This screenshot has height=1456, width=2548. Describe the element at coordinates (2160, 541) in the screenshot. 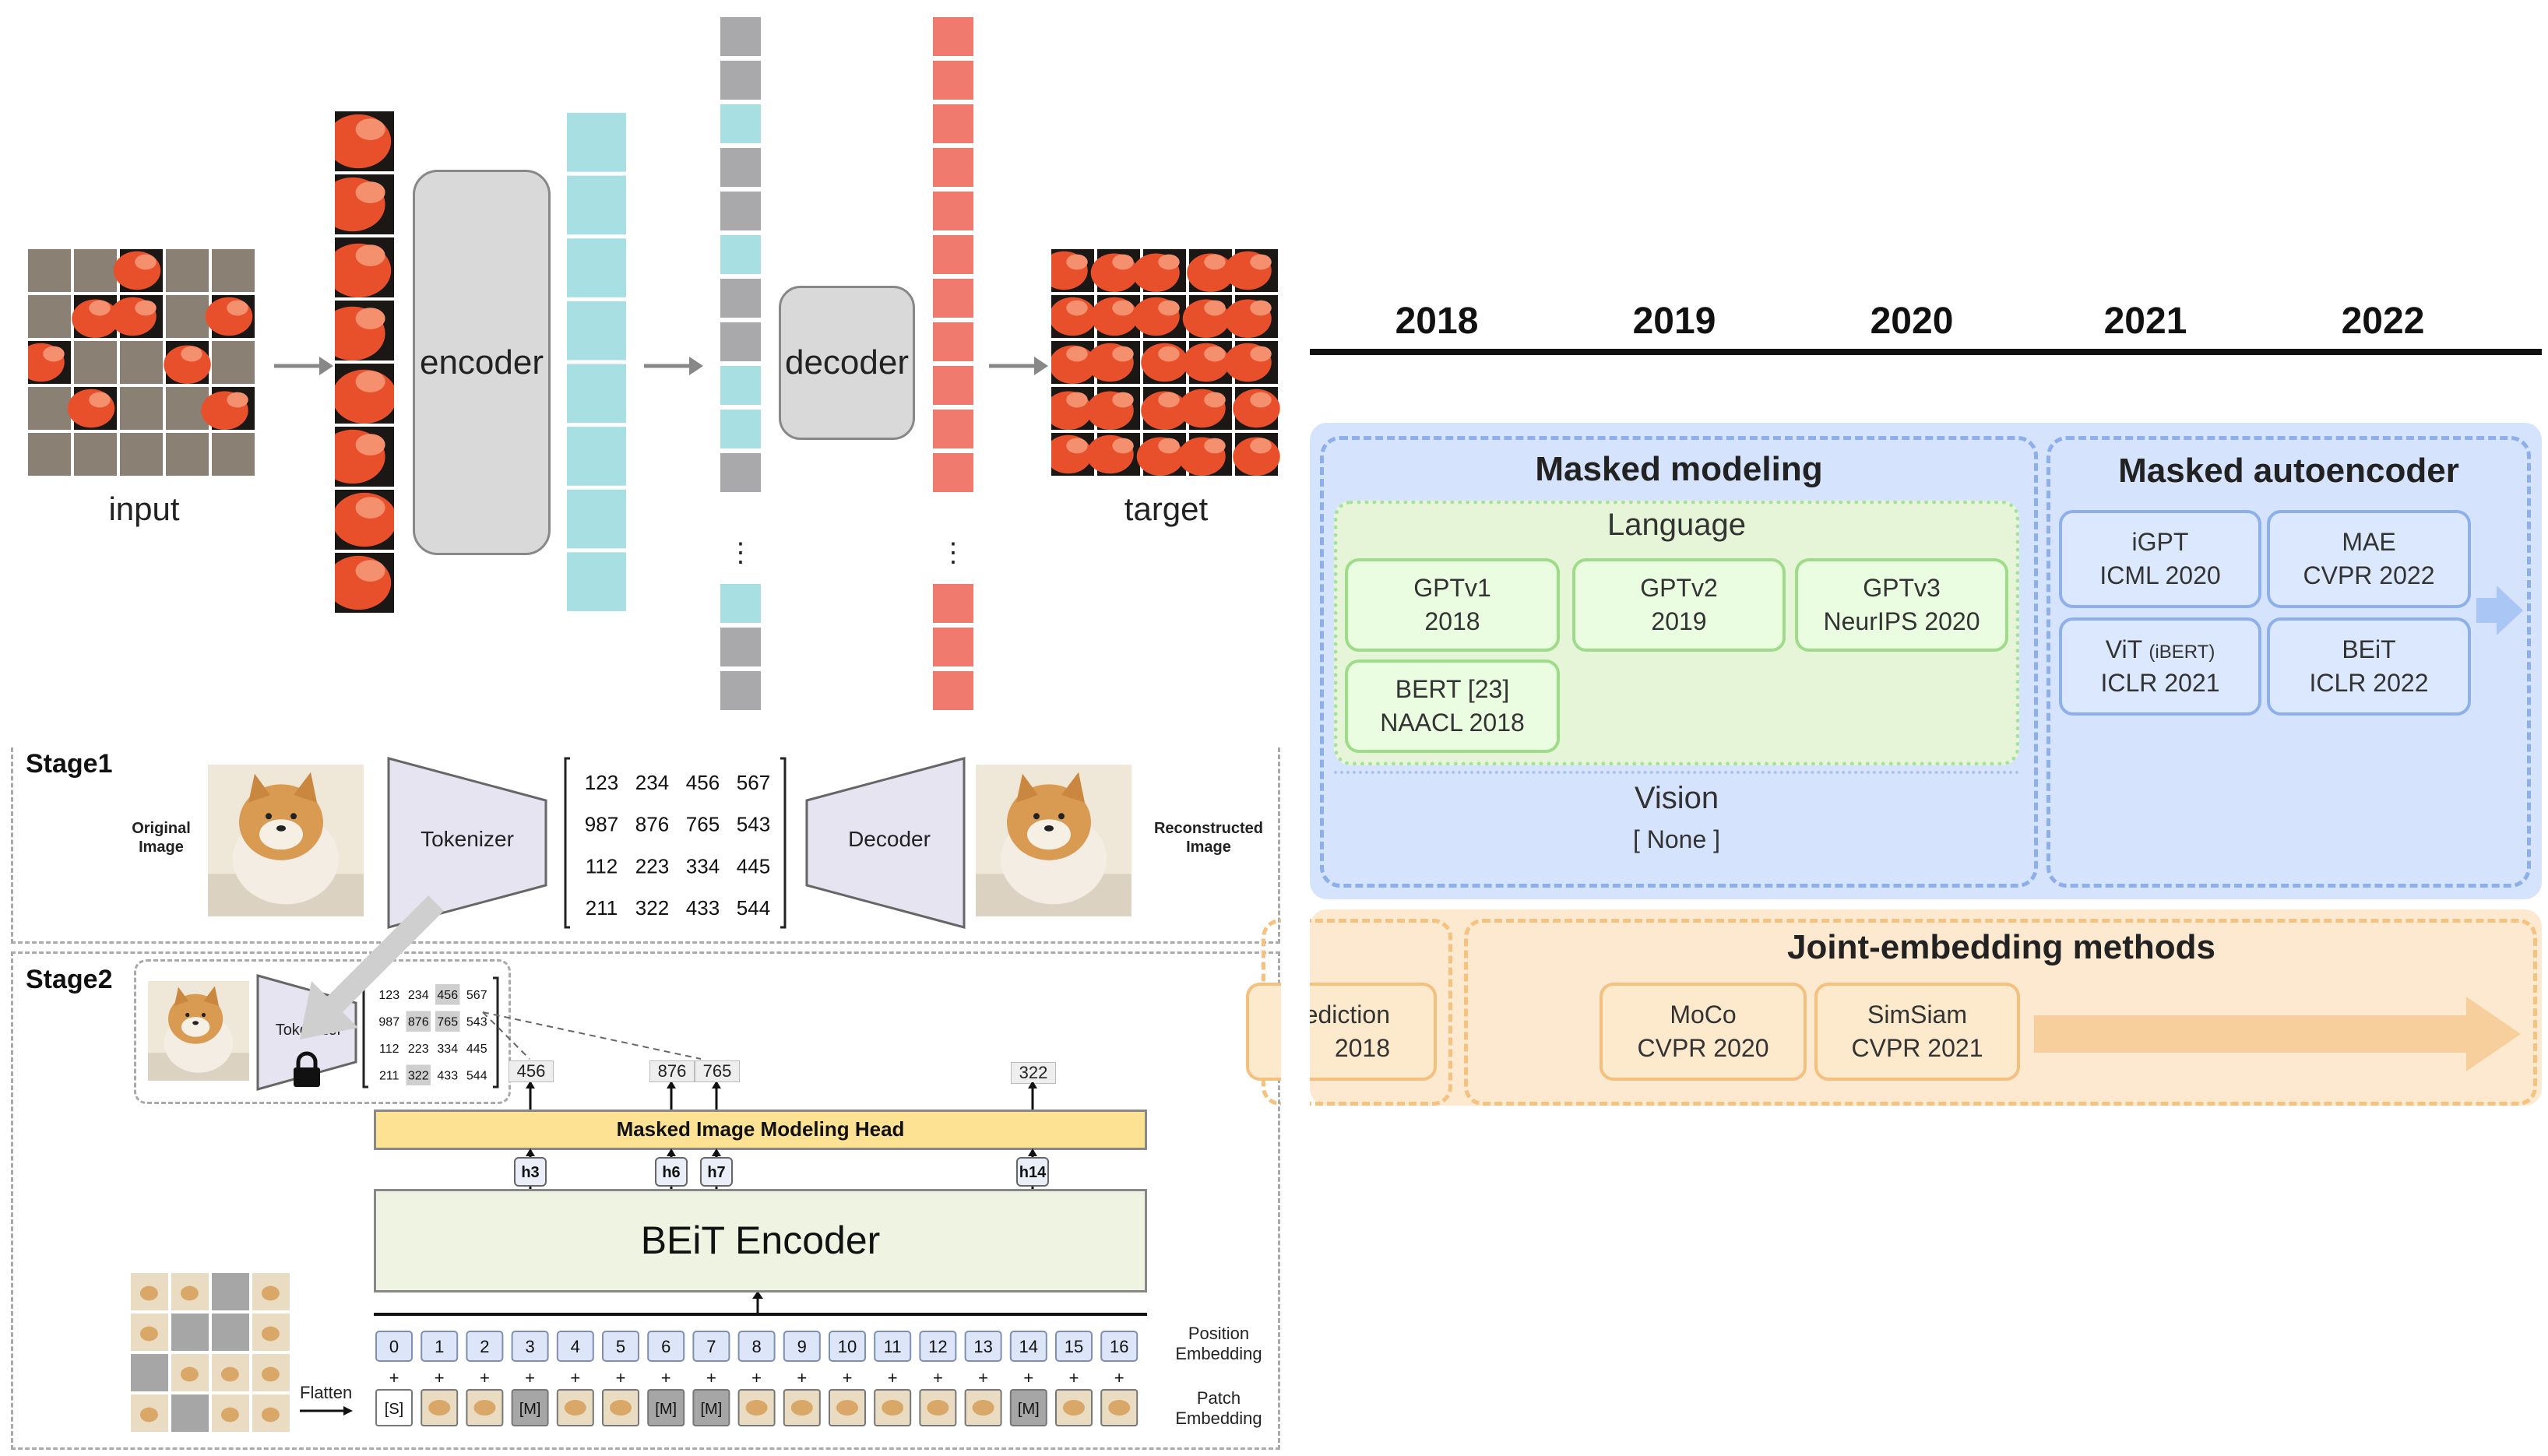

I see `method-name: iGPT` at that location.